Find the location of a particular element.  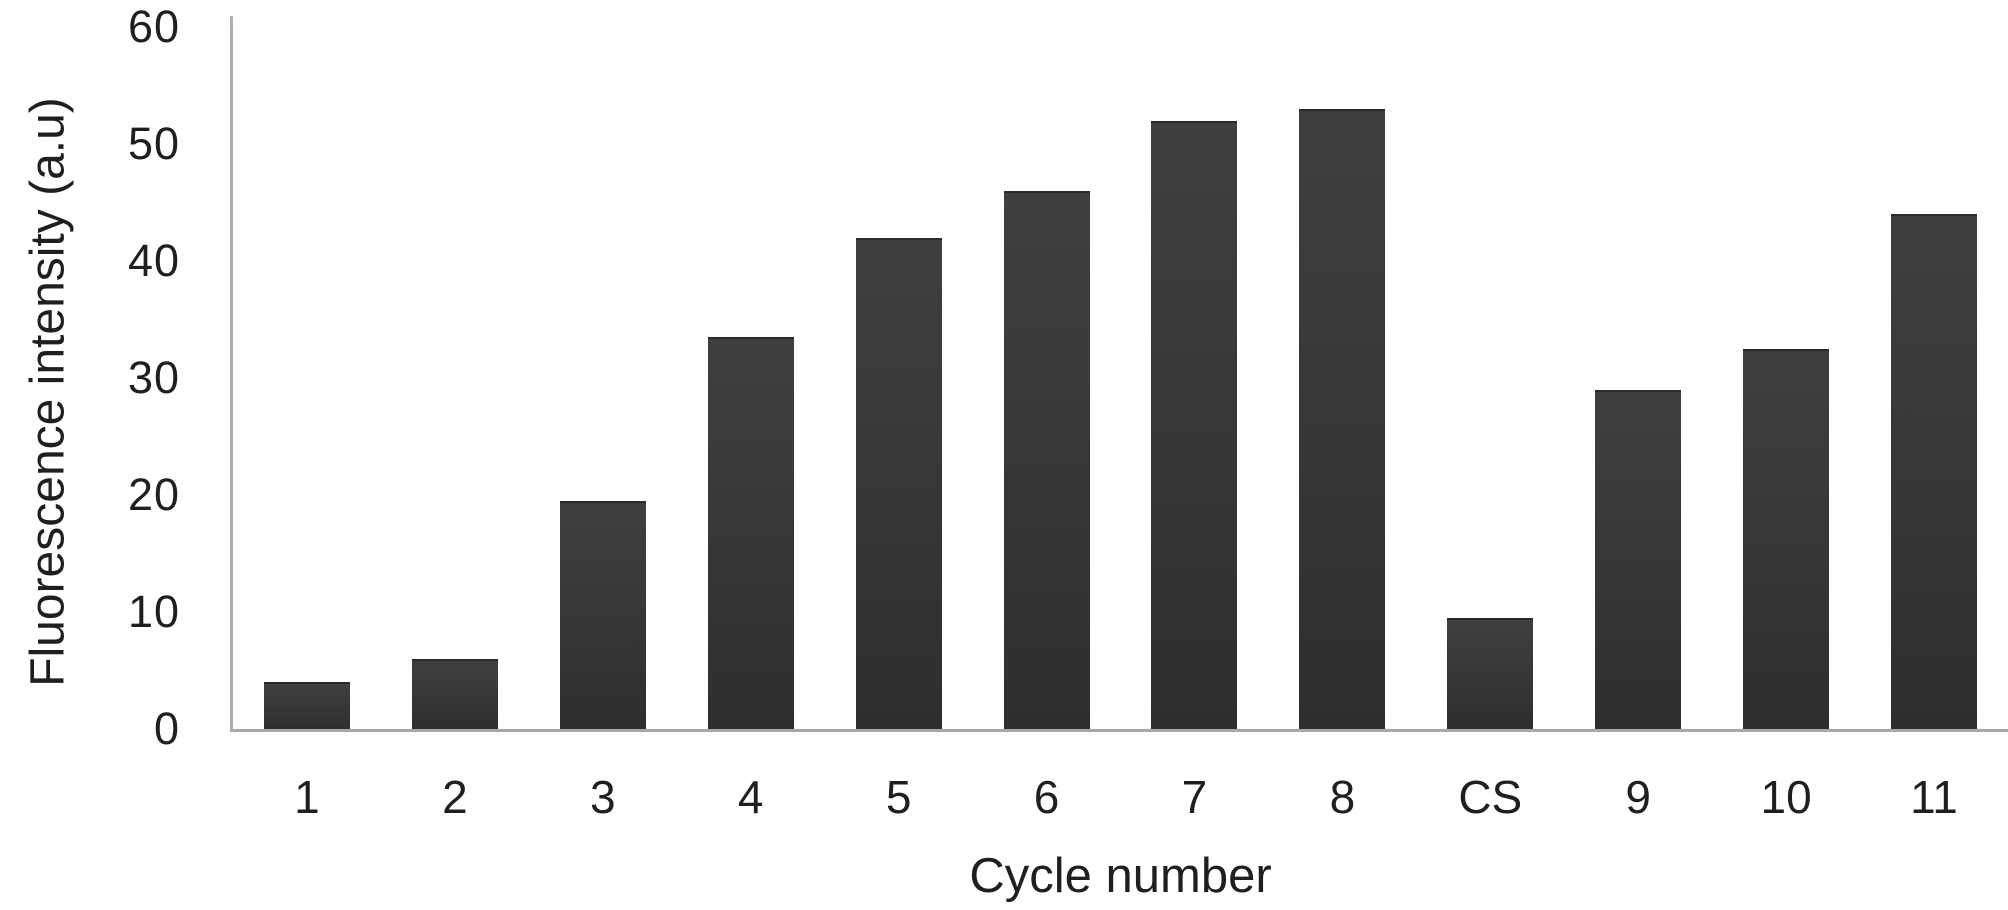

x-axis-tick-labels: 1 2 3 4 5 6 7 8 CS 9 10 11 is located at coordinates (1120, 800).